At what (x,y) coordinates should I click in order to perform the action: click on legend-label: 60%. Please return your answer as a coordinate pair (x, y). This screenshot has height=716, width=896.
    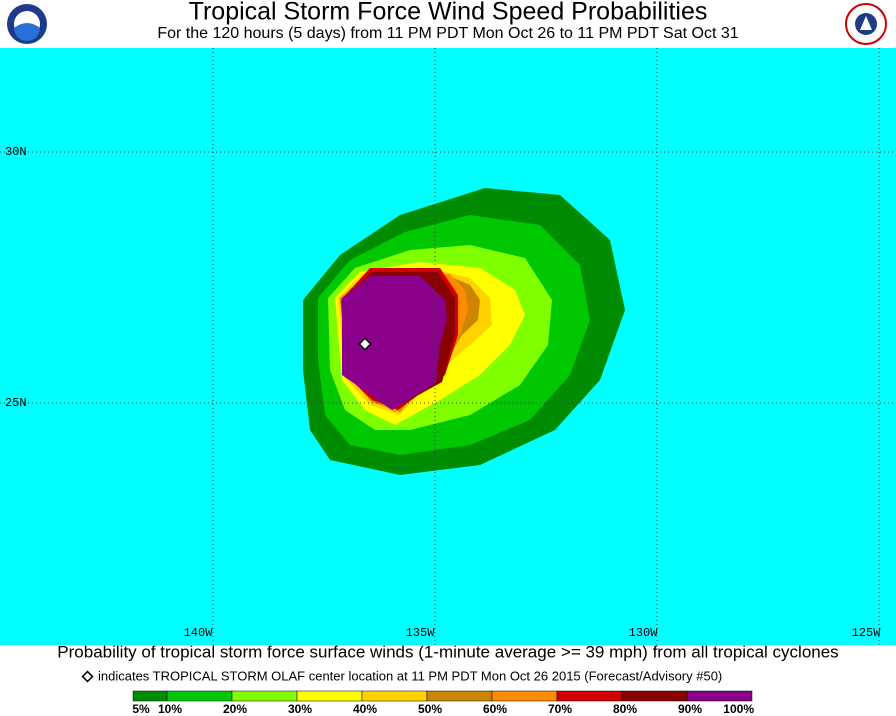
    Looking at the image, I should click on (495, 709).